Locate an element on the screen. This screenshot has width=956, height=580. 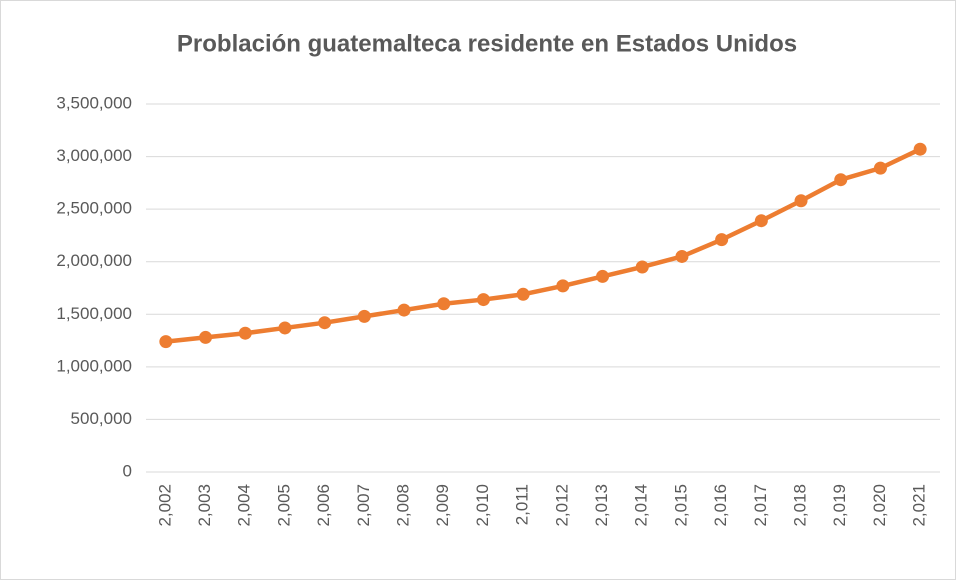
y-tick-label: 1,000,000 is located at coordinates (94, 365).